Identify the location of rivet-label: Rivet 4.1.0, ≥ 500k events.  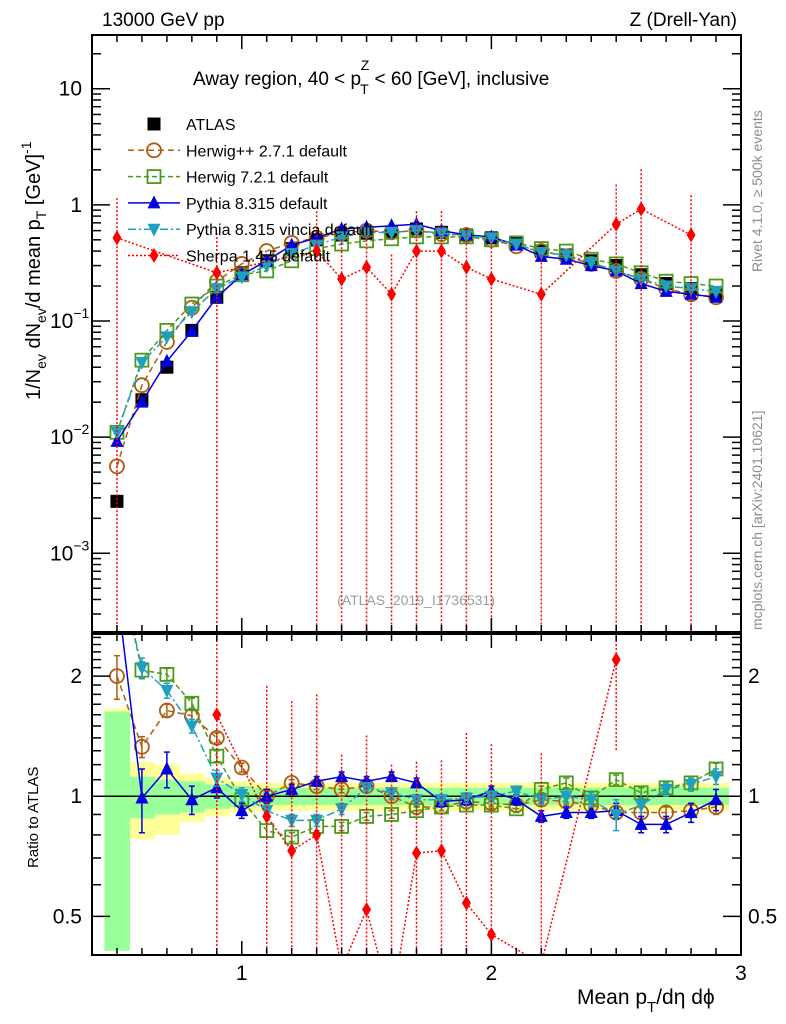
(757, 191).